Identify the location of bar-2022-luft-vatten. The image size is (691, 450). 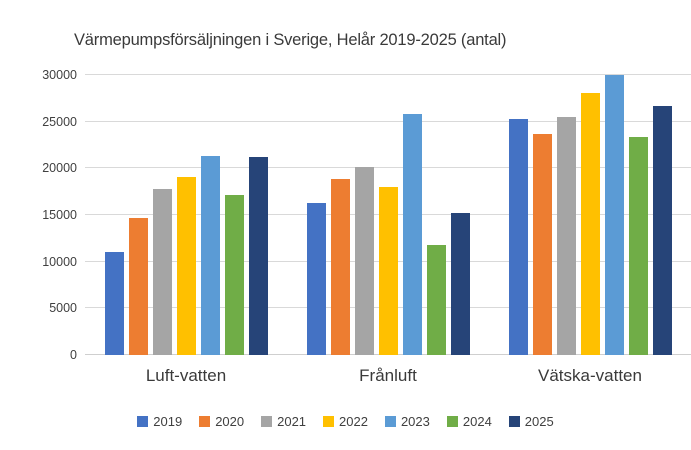
(186, 265).